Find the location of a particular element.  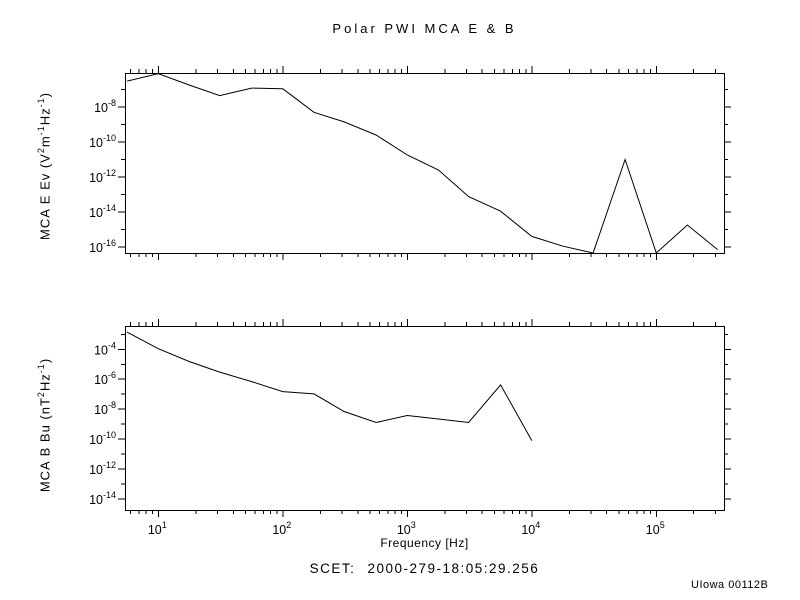

scet-timestamp: SCET: 2000-279-18:05:29.256 is located at coordinates (424, 568).